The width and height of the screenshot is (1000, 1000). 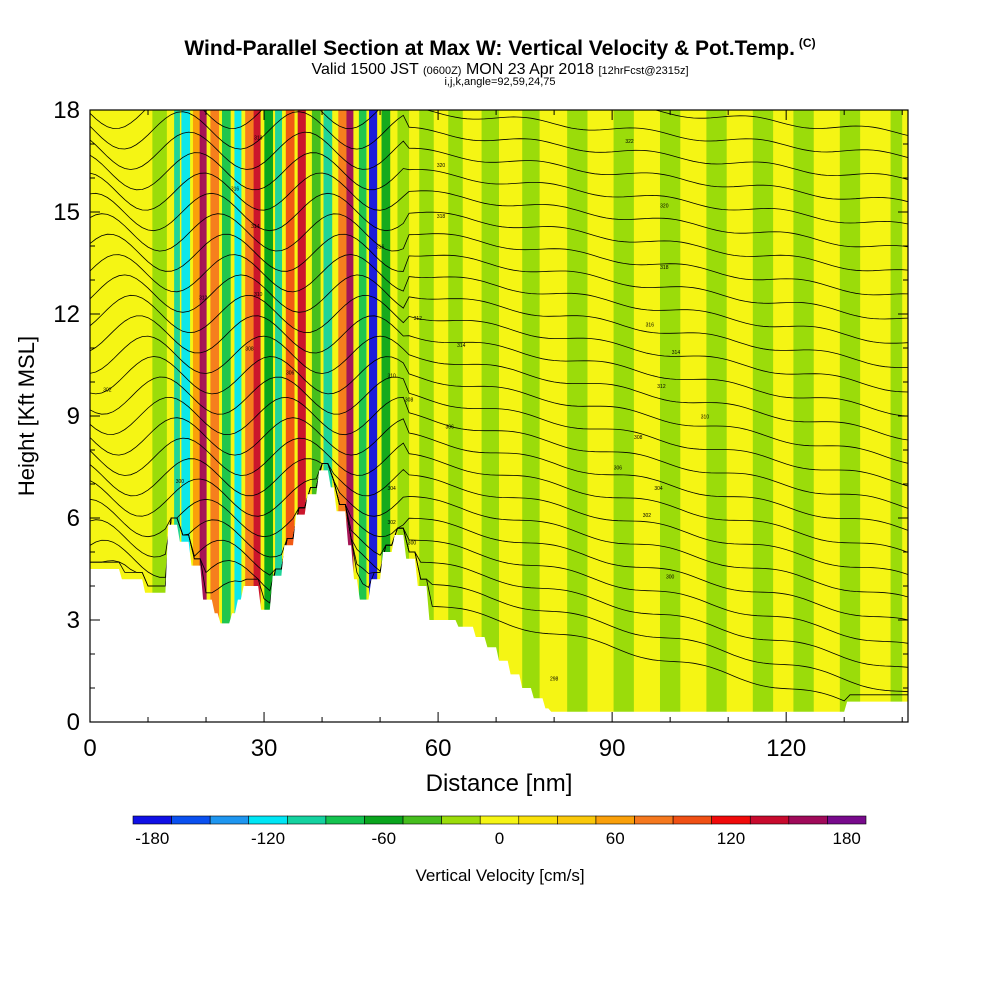 What do you see at coordinates (638, 438) in the screenshot?
I see `theta-label-27: 308` at bounding box center [638, 438].